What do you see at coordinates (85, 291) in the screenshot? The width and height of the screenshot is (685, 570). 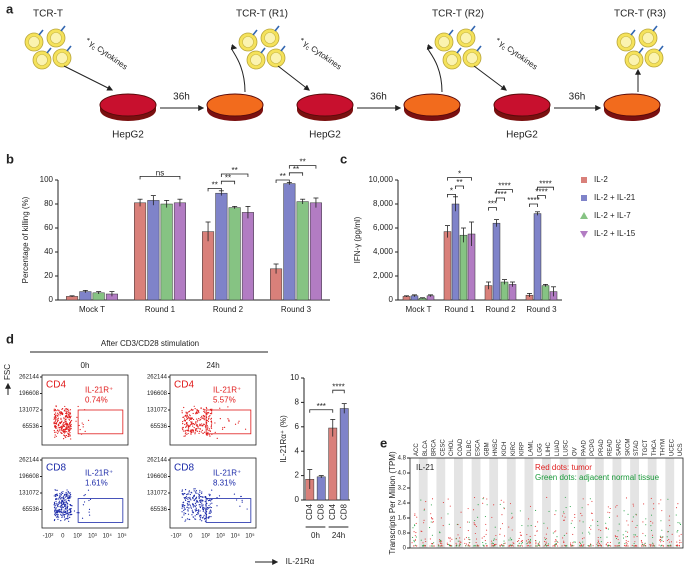 I see `error-bar` at bounding box center [85, 291].